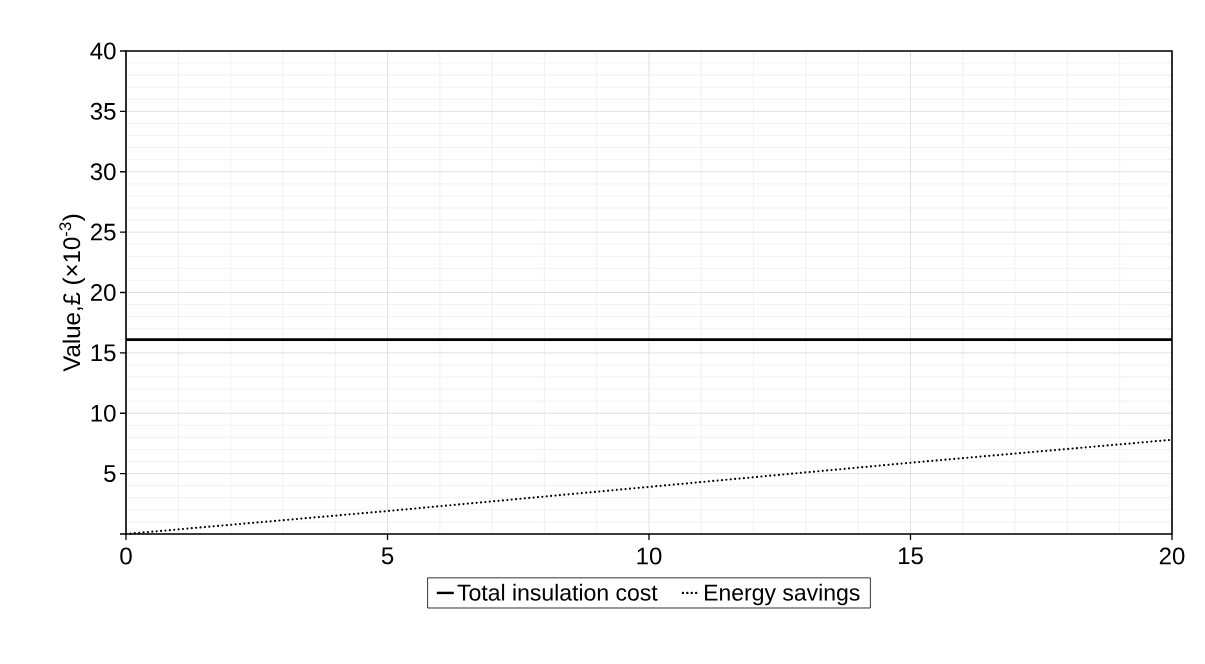  Describe the element at coordinates (103, 353) in the screenshot. I see `y-tick-label: 15` at that location.